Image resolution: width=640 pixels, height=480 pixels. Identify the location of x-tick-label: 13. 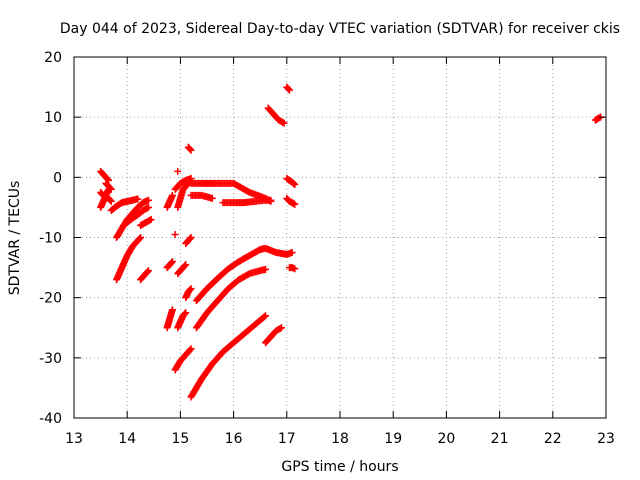
(74, 439).